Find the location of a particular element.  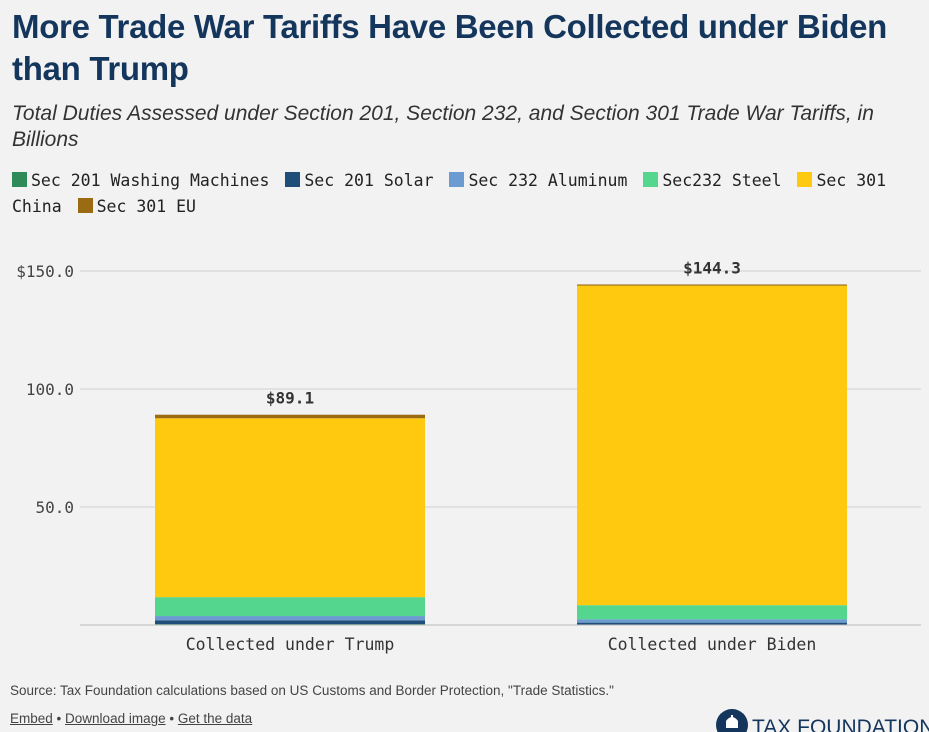

legend-item: Sec 301 China is located at coordinates (449, 193).